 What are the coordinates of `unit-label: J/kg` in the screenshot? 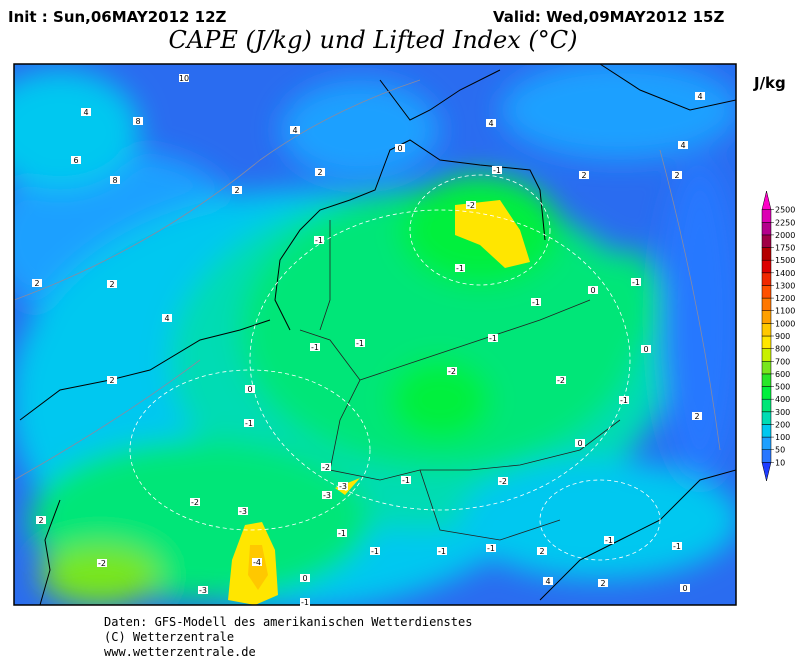 It's located at (769, 83).